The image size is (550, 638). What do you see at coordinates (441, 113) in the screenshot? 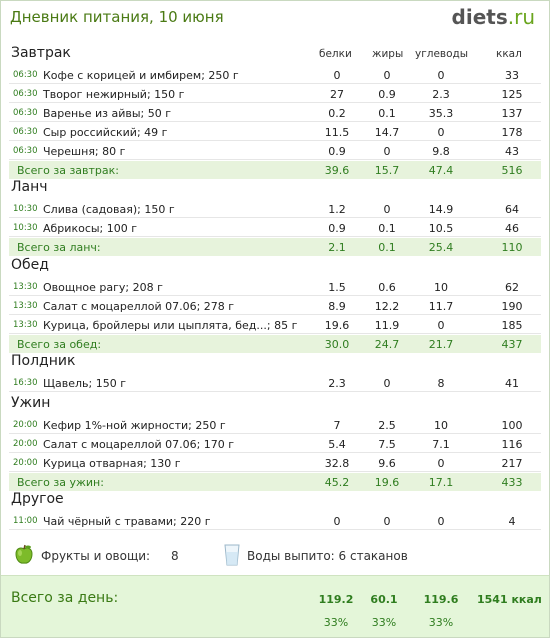
I see `carbs-value: 35.3` at bounding box center [441, 113].